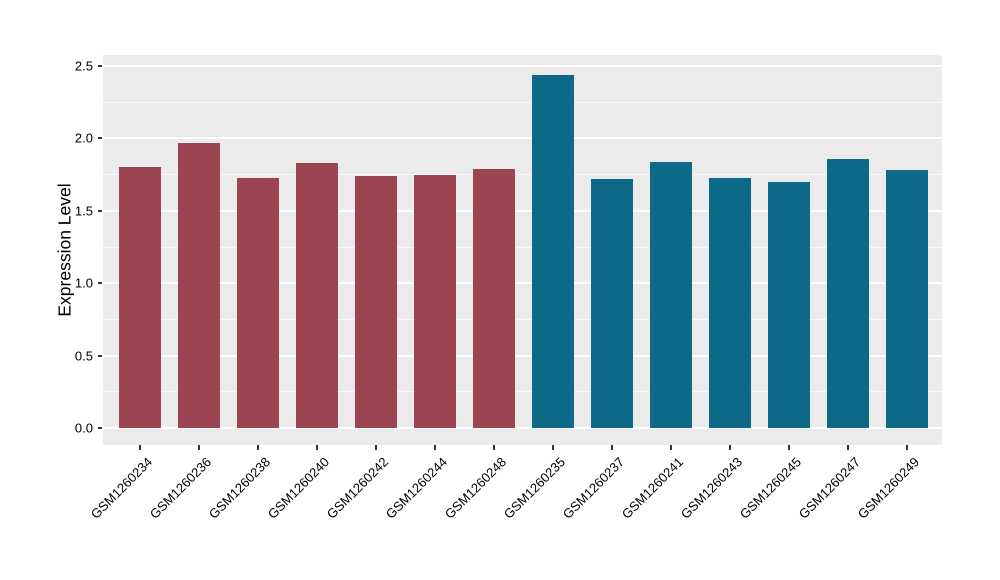  What do you see at coordinates (376, 302) in the screenshot?
I see `bar-GSM1260242` at bounding box center [376, 302].